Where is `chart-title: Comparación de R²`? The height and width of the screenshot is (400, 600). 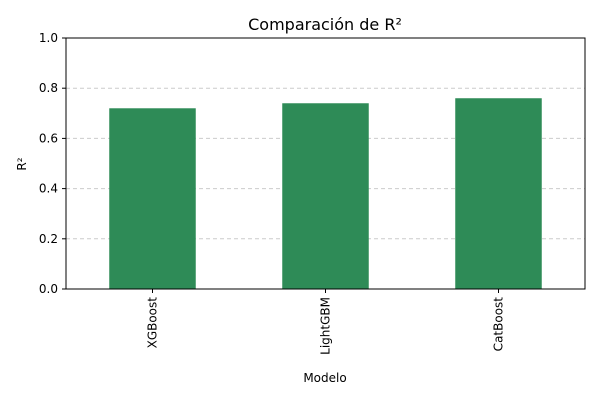 chart-title: Comparación de R² is located at coordinates (325, 24).